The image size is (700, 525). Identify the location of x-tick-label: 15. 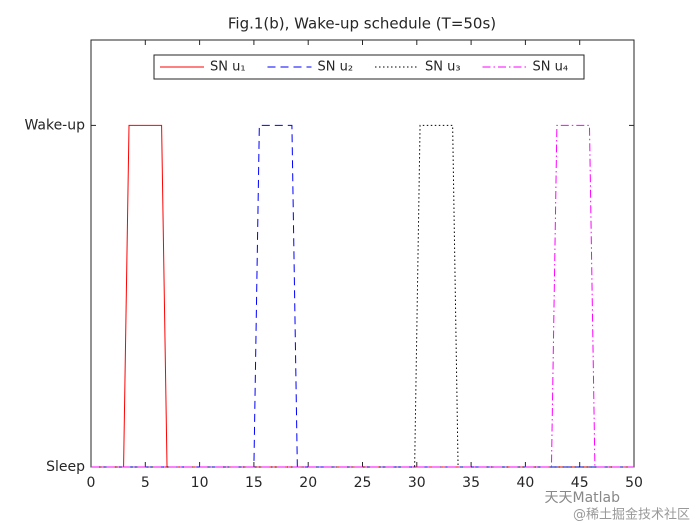
(254, 483).